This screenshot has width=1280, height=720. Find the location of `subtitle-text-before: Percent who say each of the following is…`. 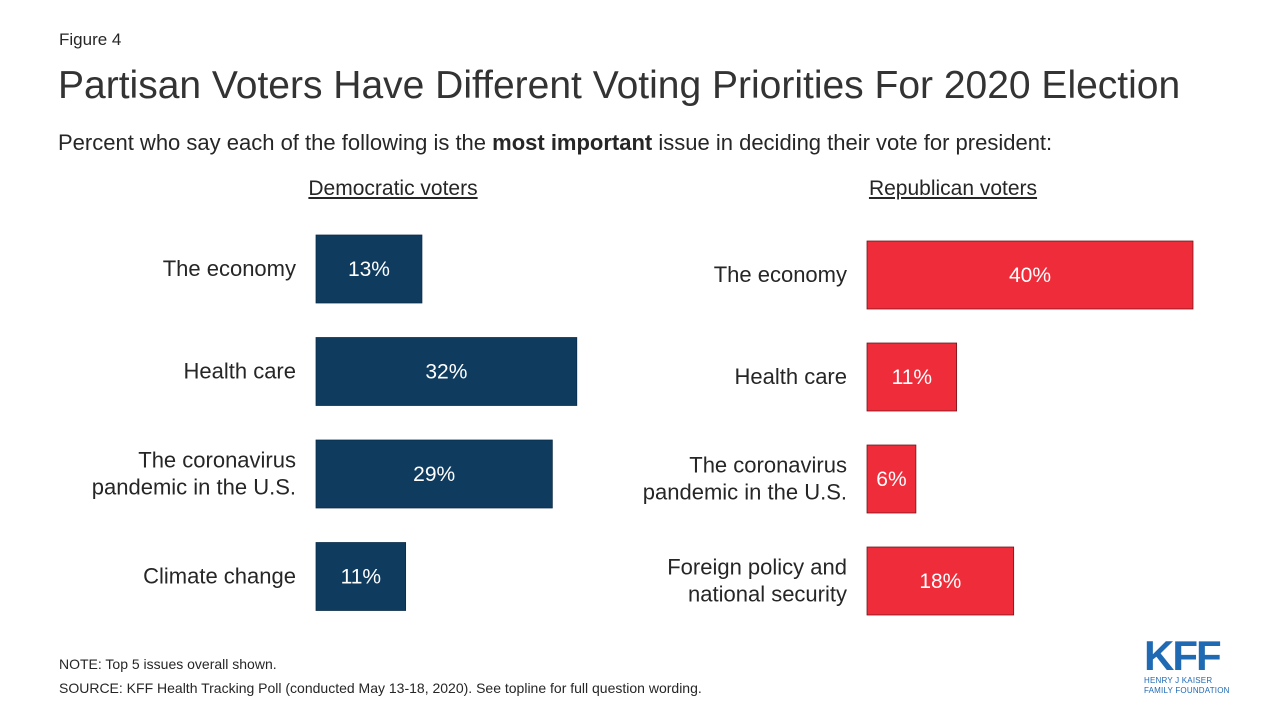

subtitle-text-before: Percent who say each of the following is… is located at coordinates (275, 142).